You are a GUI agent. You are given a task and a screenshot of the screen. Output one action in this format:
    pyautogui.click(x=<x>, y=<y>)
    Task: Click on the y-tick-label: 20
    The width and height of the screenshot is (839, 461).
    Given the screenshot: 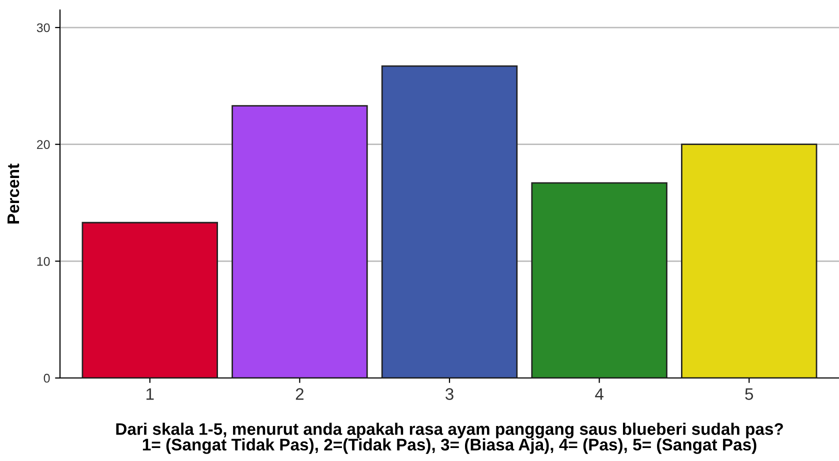 What is the action you would take?
    pyautogui.click(x=43, y=144)
    